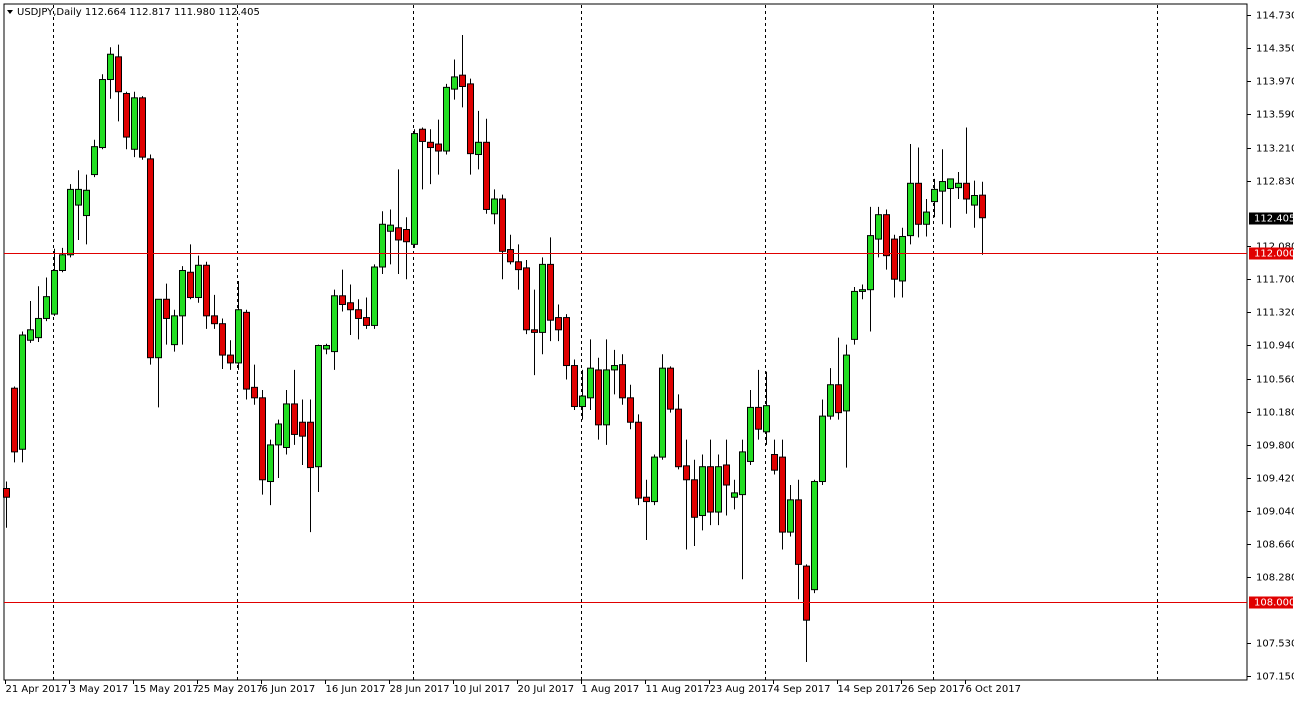  What do you see at coordinates (230, 689) in the screenshot?
I see `x-tick-label: 25 May 2017` at bounding box center [230, 689].